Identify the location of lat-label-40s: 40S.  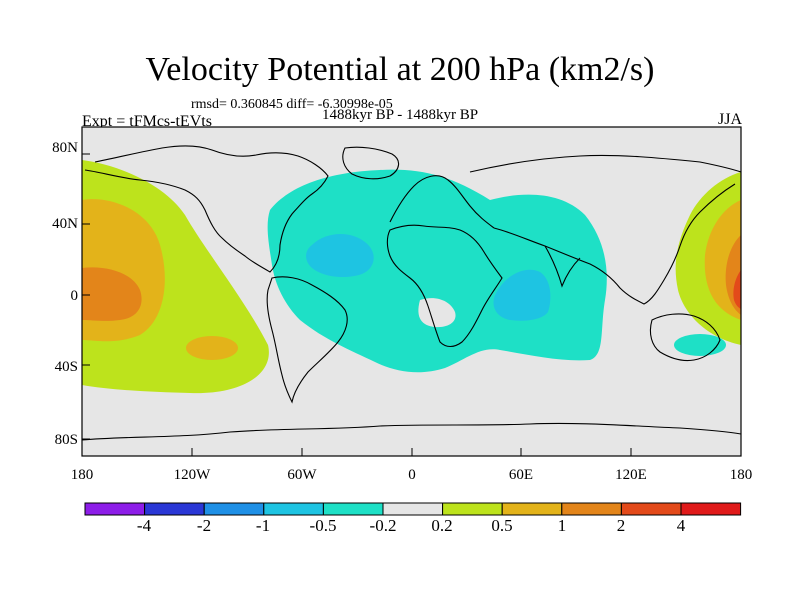
(66, 367).